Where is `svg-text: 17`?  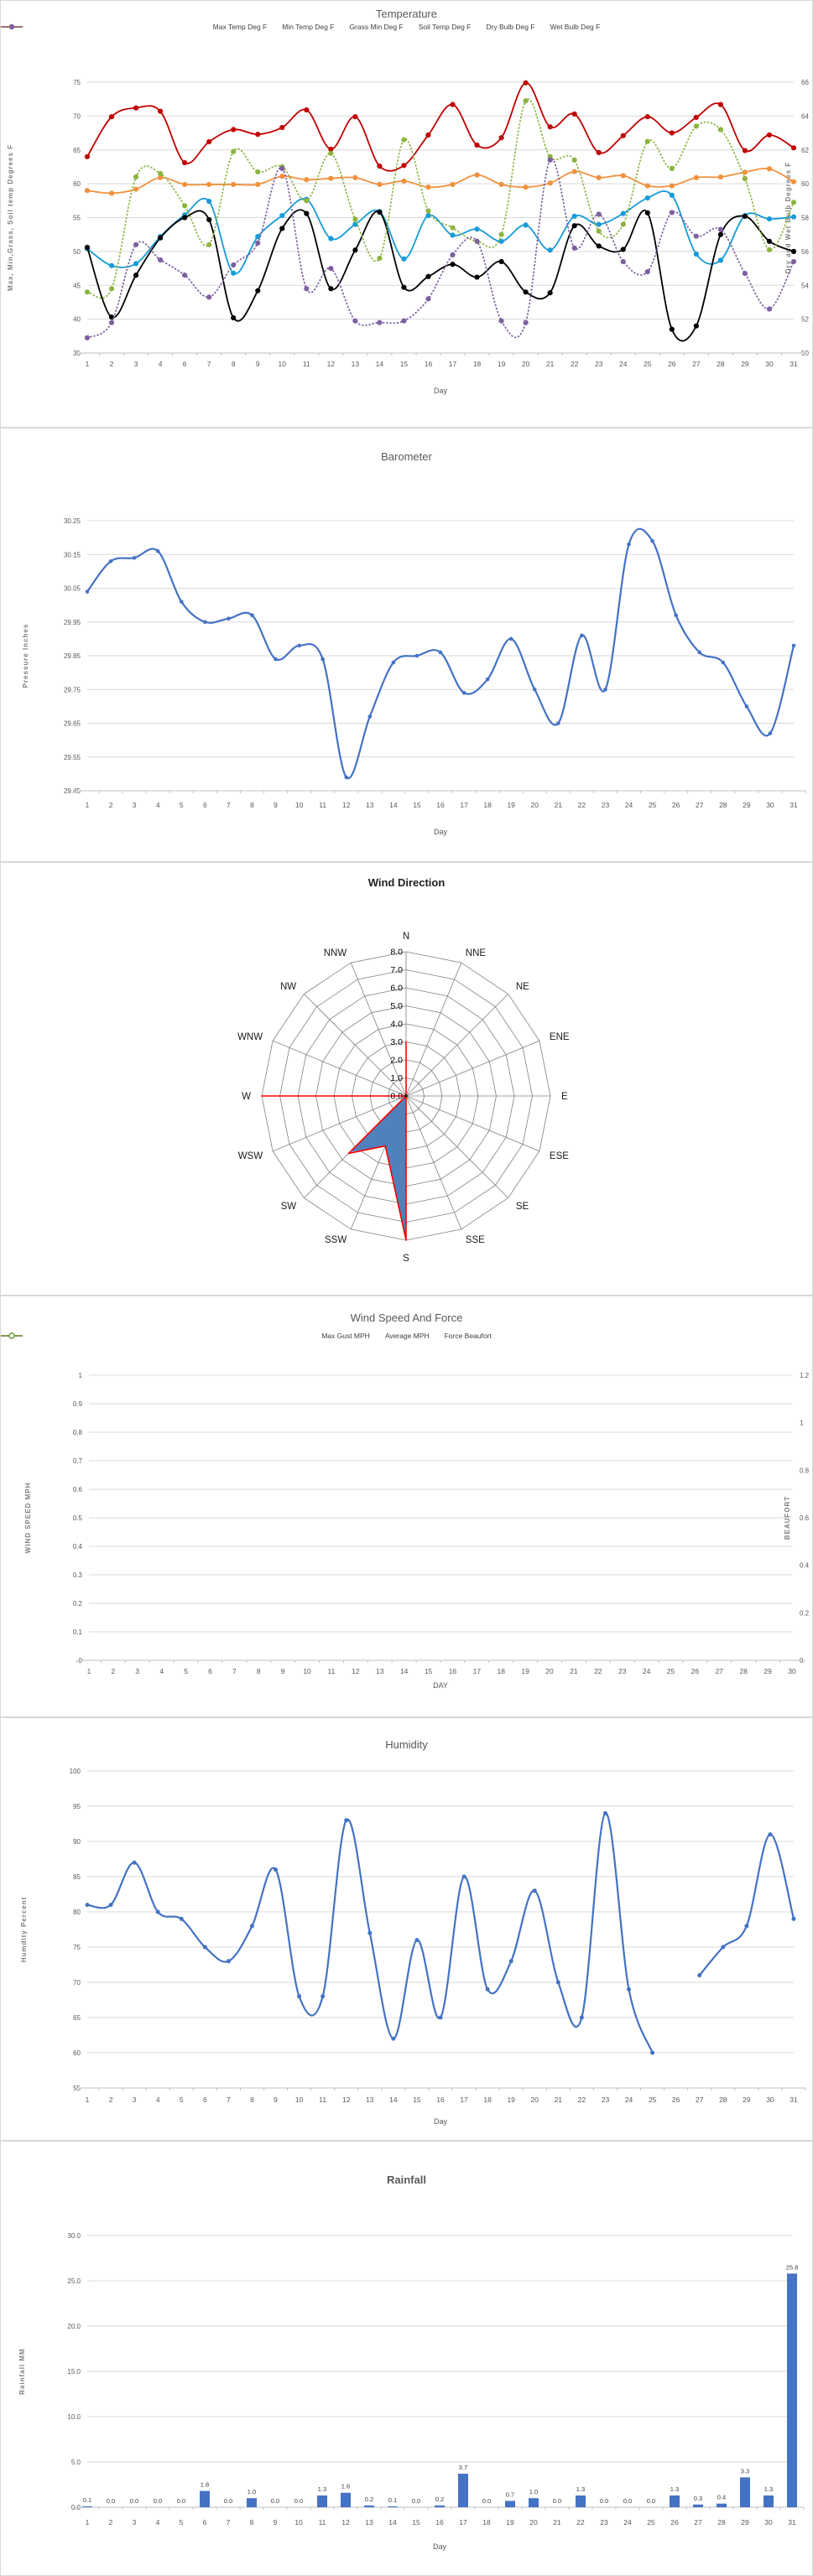 svg-text: 17 is located at coordinates (464, 2100).